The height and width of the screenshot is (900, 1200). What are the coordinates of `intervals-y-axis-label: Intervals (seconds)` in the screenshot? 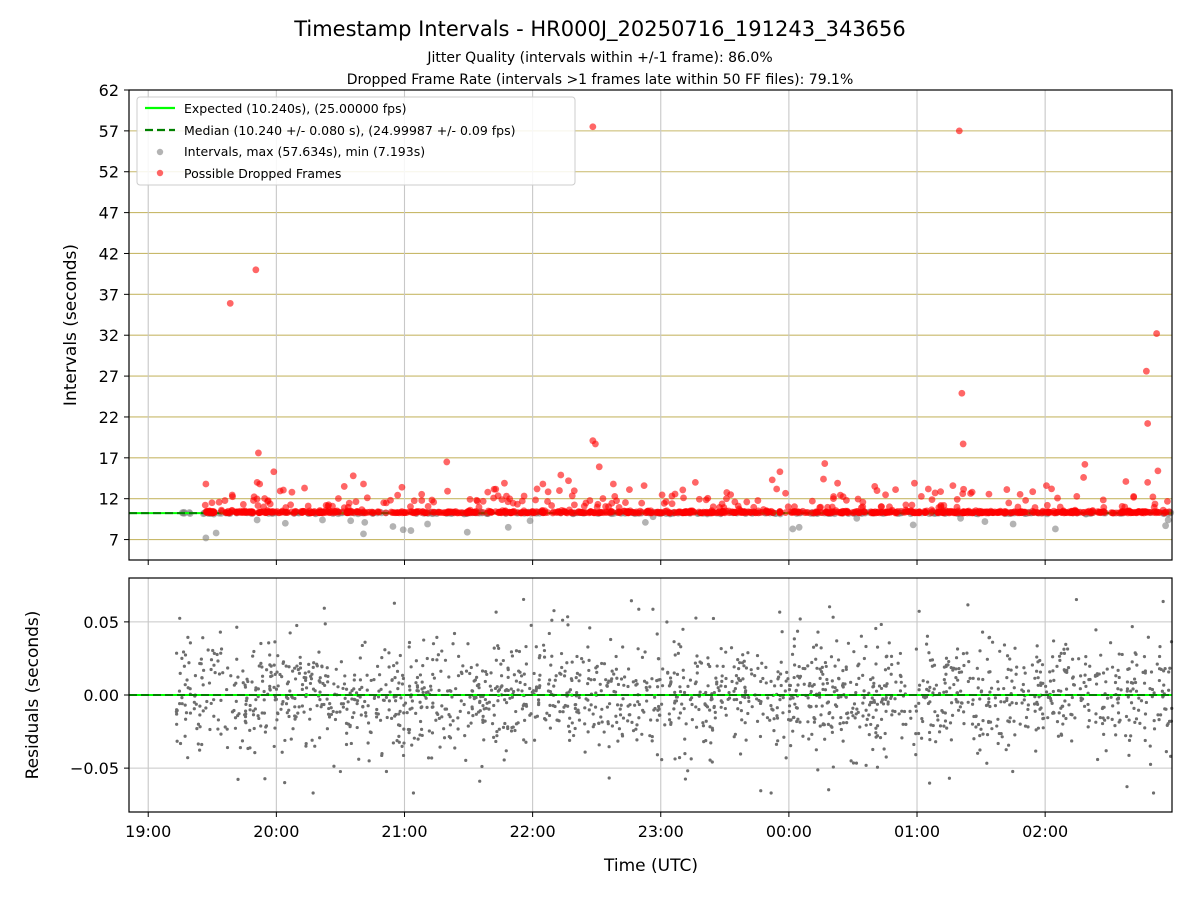 It's located at (71, 325).